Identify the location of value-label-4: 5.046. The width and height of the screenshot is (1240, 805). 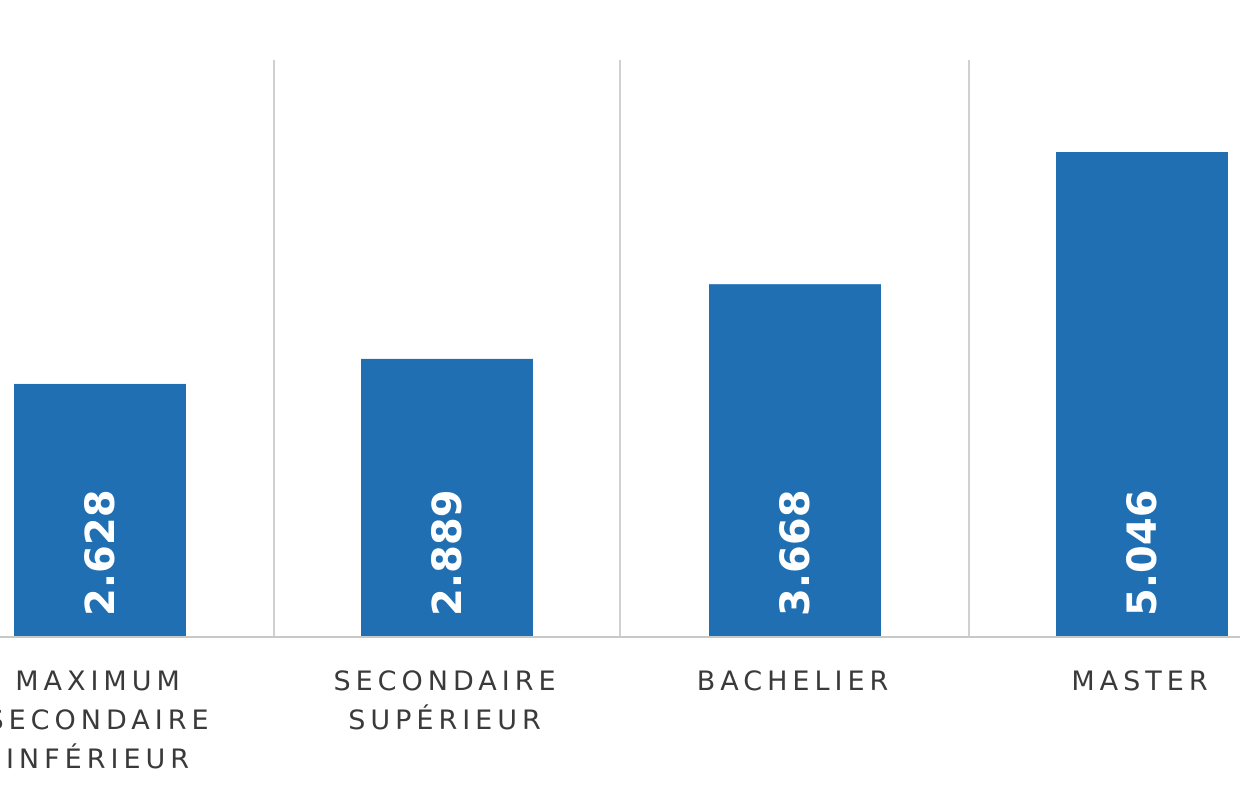
(1143, 552).